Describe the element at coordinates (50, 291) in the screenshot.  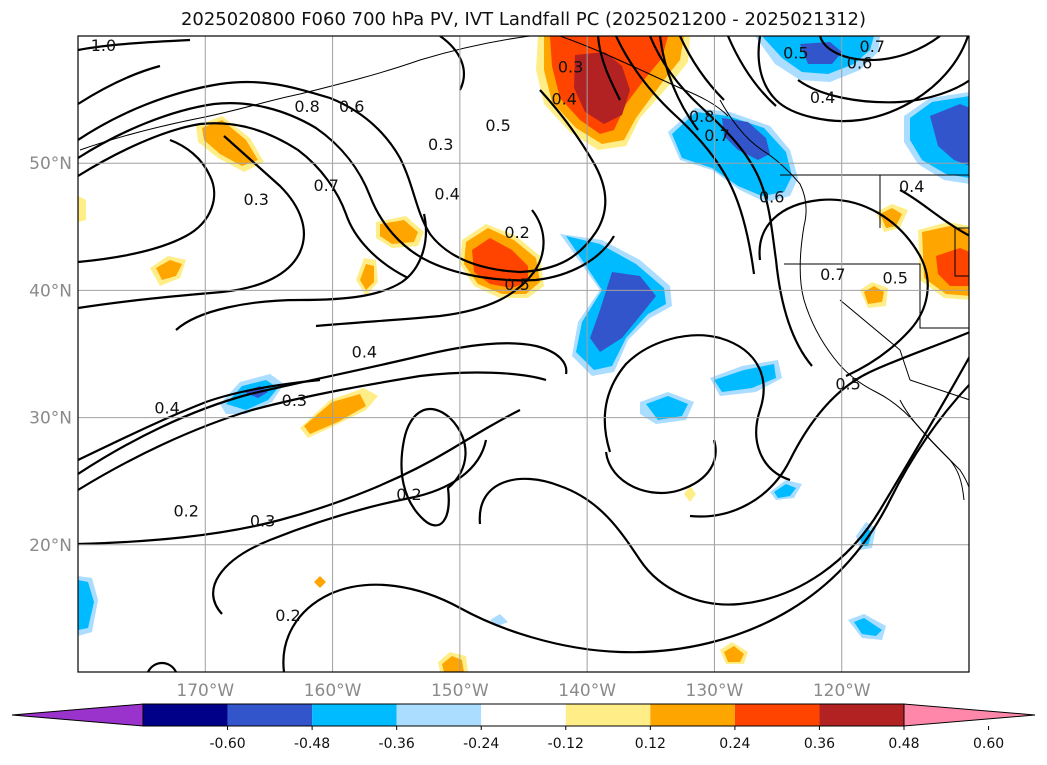
I see `lat-tick-label: 40°N` at that location.